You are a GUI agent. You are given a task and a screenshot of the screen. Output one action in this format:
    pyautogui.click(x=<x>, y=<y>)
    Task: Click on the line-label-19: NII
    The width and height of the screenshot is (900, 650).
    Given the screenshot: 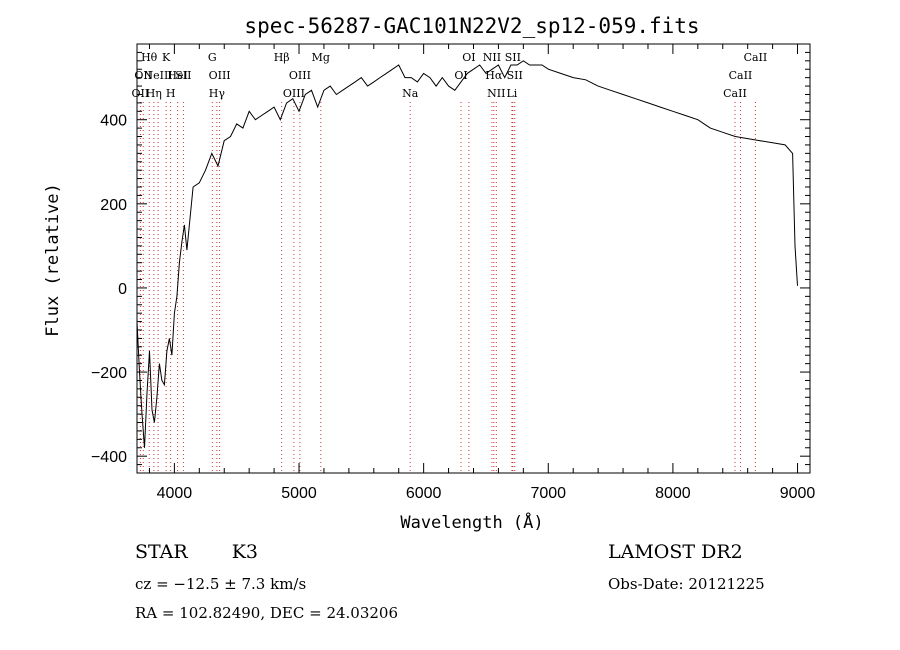 What is the action you would take?
    pyautogui.click(x=492, y=57)
    